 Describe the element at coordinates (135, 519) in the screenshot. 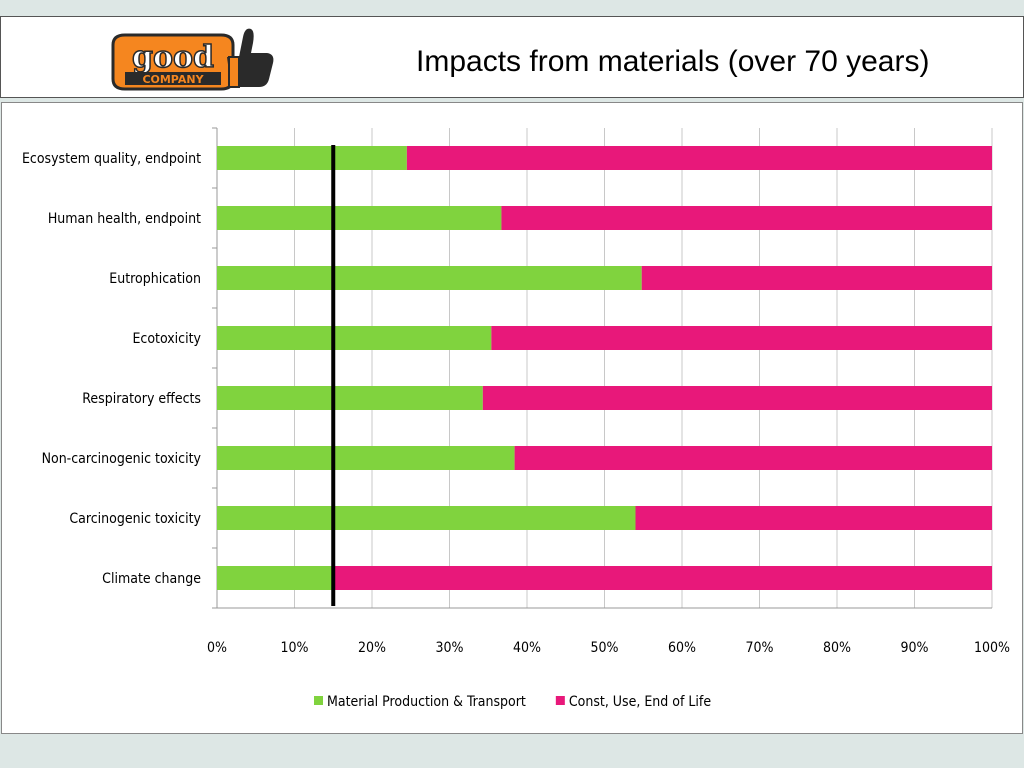

I see `category-label: Carcinogenic toxicity` at that location.